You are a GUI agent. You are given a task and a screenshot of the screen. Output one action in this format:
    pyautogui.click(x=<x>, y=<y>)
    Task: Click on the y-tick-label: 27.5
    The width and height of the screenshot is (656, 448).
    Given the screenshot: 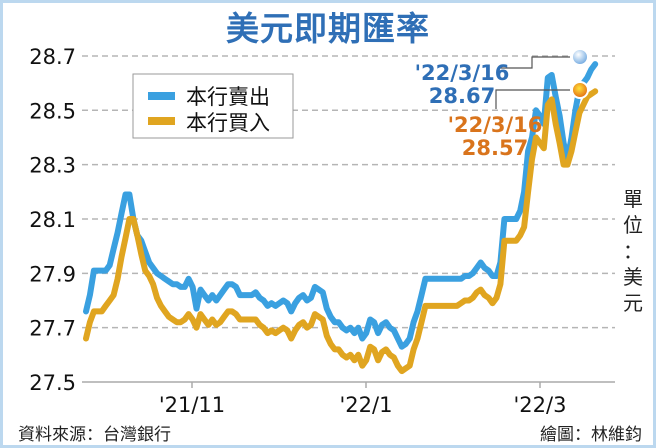 What is the action you would take?
    pyautogui.click(x=52, y=383)
    